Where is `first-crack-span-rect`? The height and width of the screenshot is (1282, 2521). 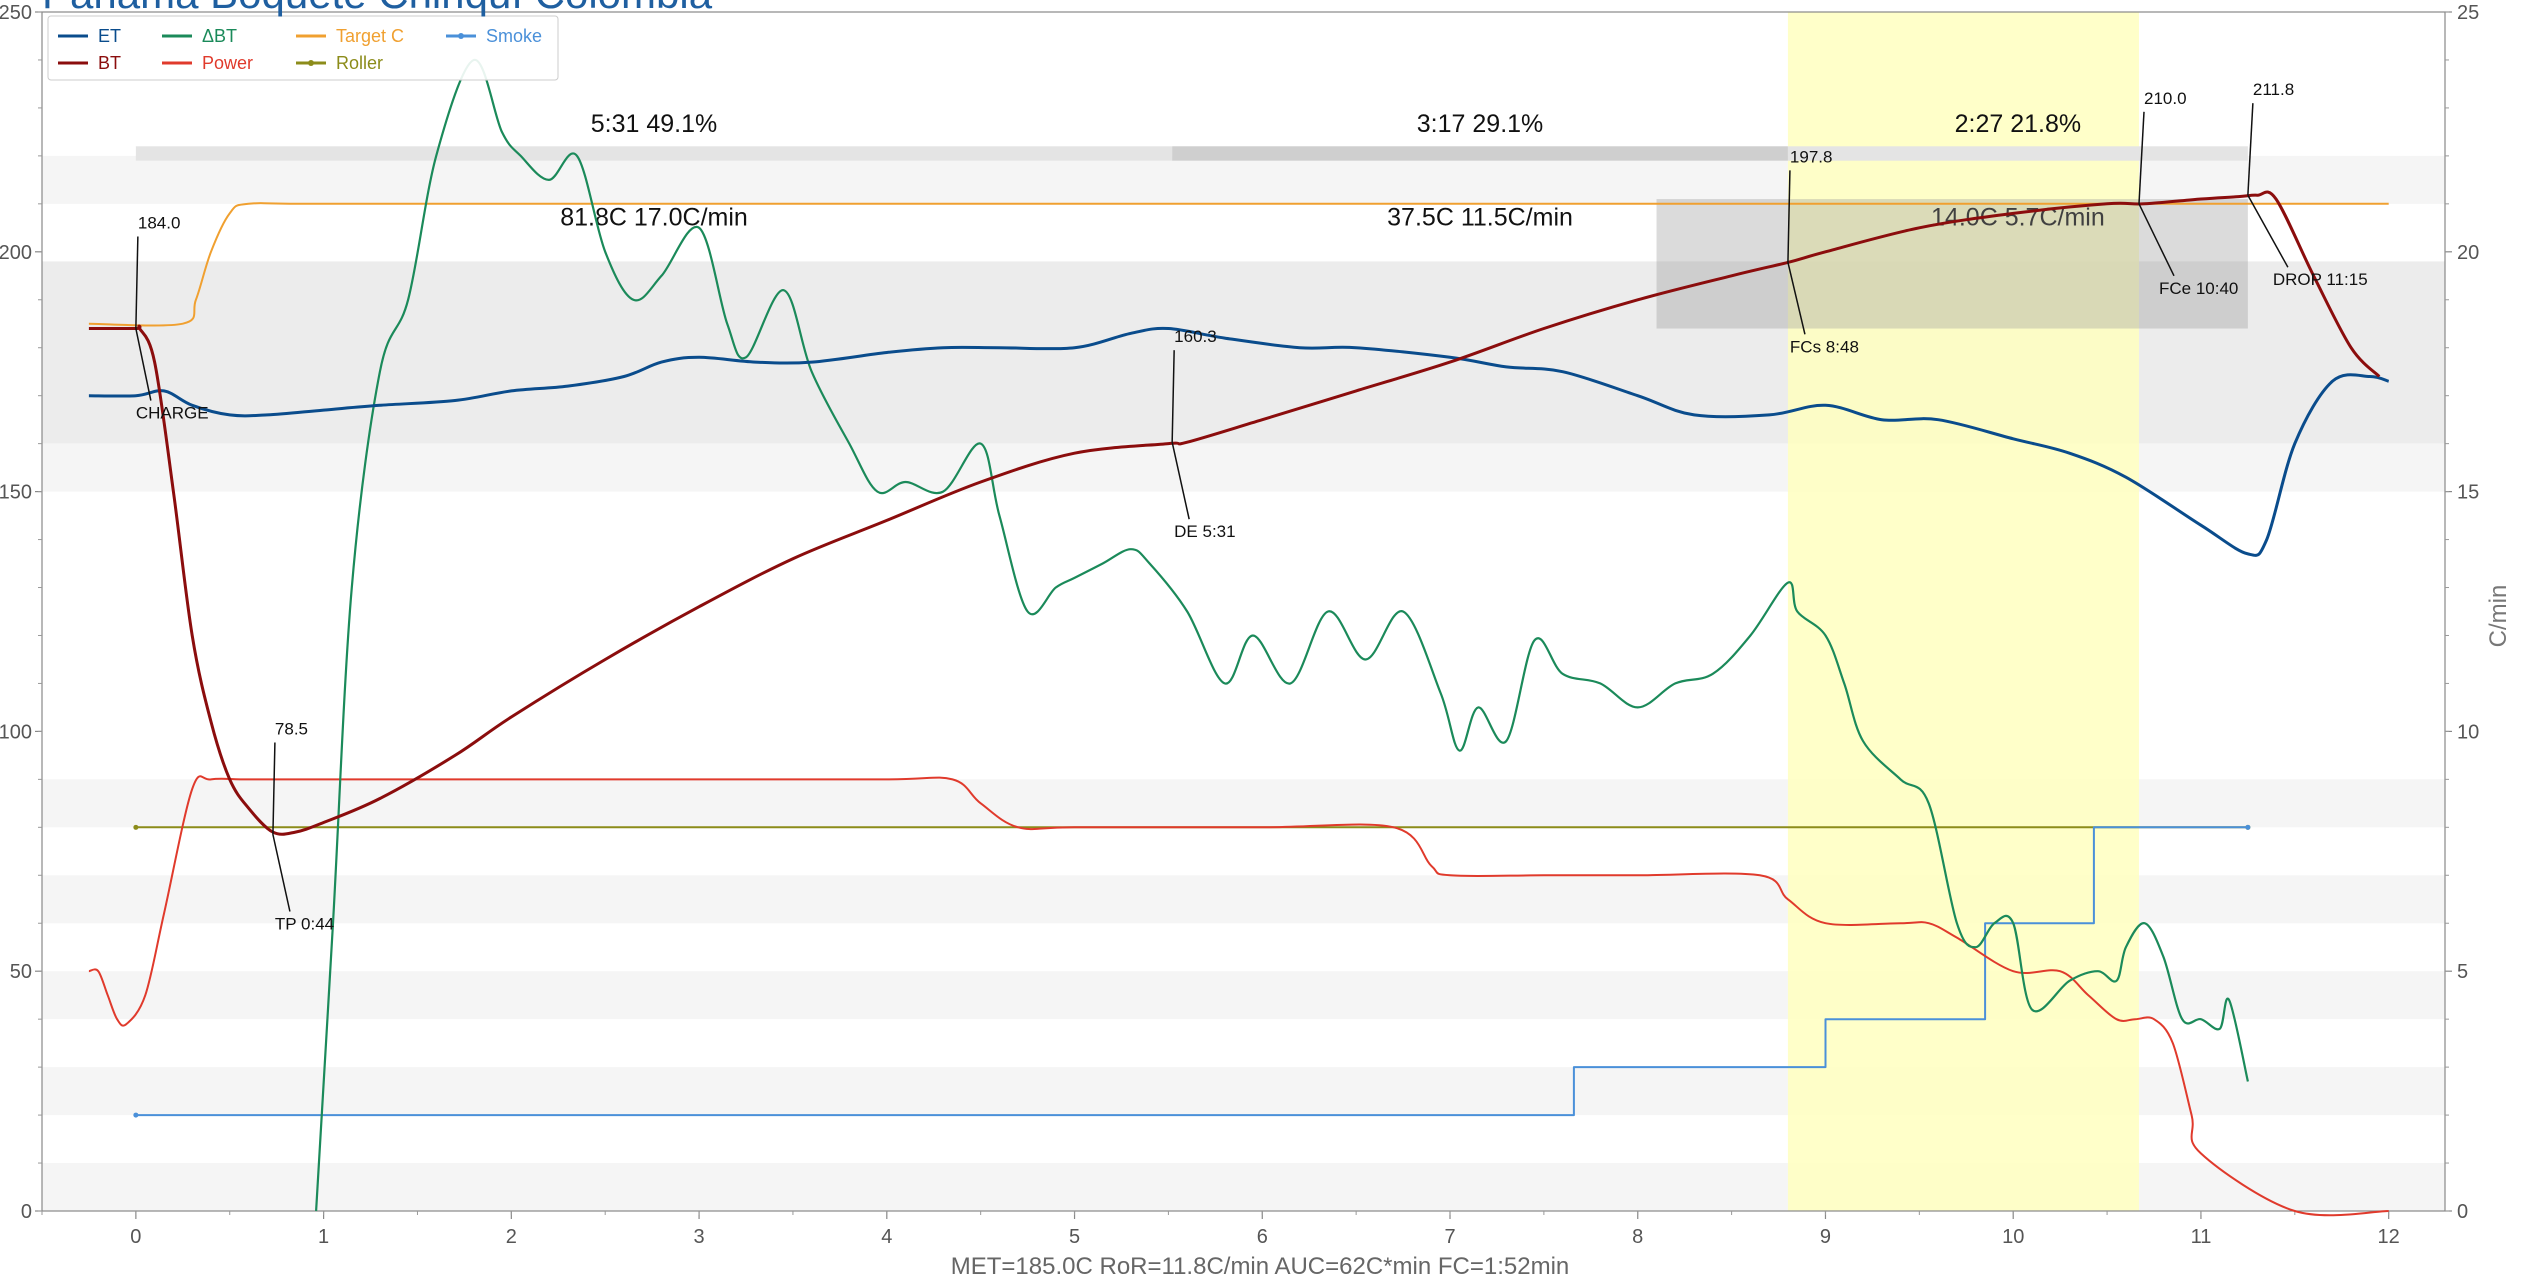 first-crack-span-rect is located at coordinates (1963, 611).